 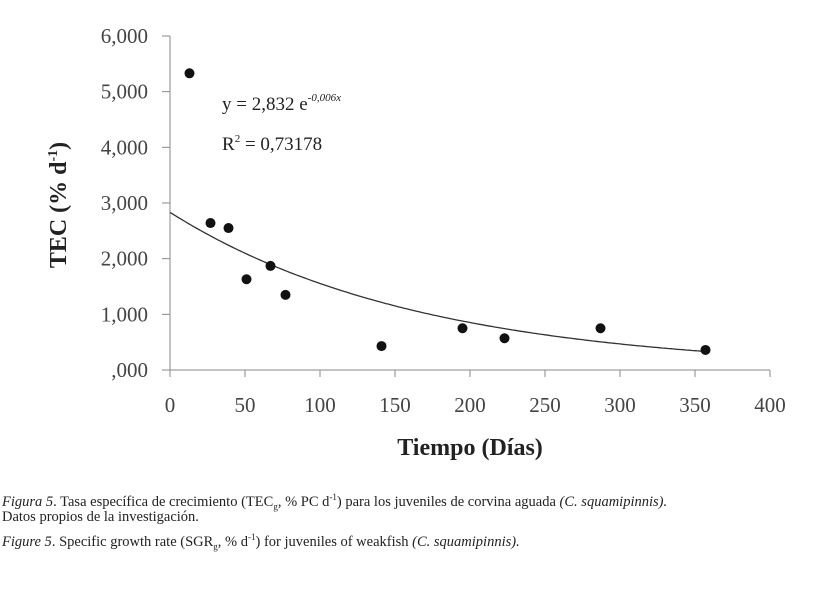 What do you see at coordinates (129, 370) in the screenshot?
I see `y-tick-label: ,000` at bounding box center [129, 370].